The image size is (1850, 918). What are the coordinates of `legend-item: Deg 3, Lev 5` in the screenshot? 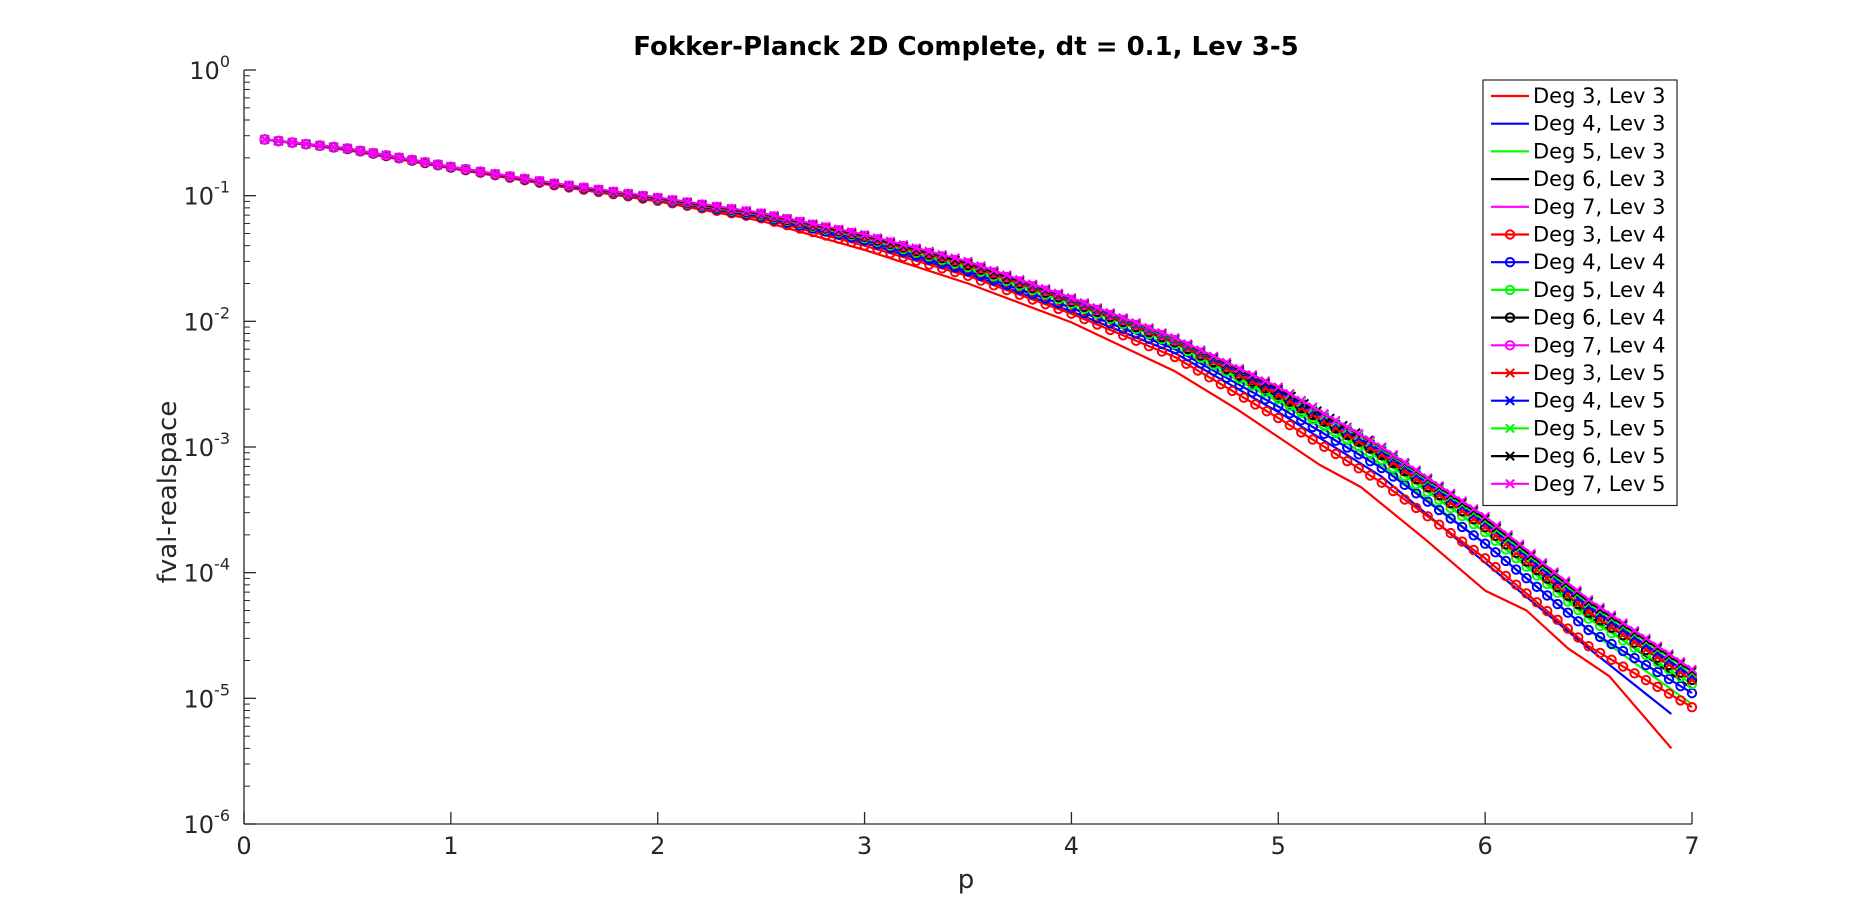 It's located at (1578, 373).